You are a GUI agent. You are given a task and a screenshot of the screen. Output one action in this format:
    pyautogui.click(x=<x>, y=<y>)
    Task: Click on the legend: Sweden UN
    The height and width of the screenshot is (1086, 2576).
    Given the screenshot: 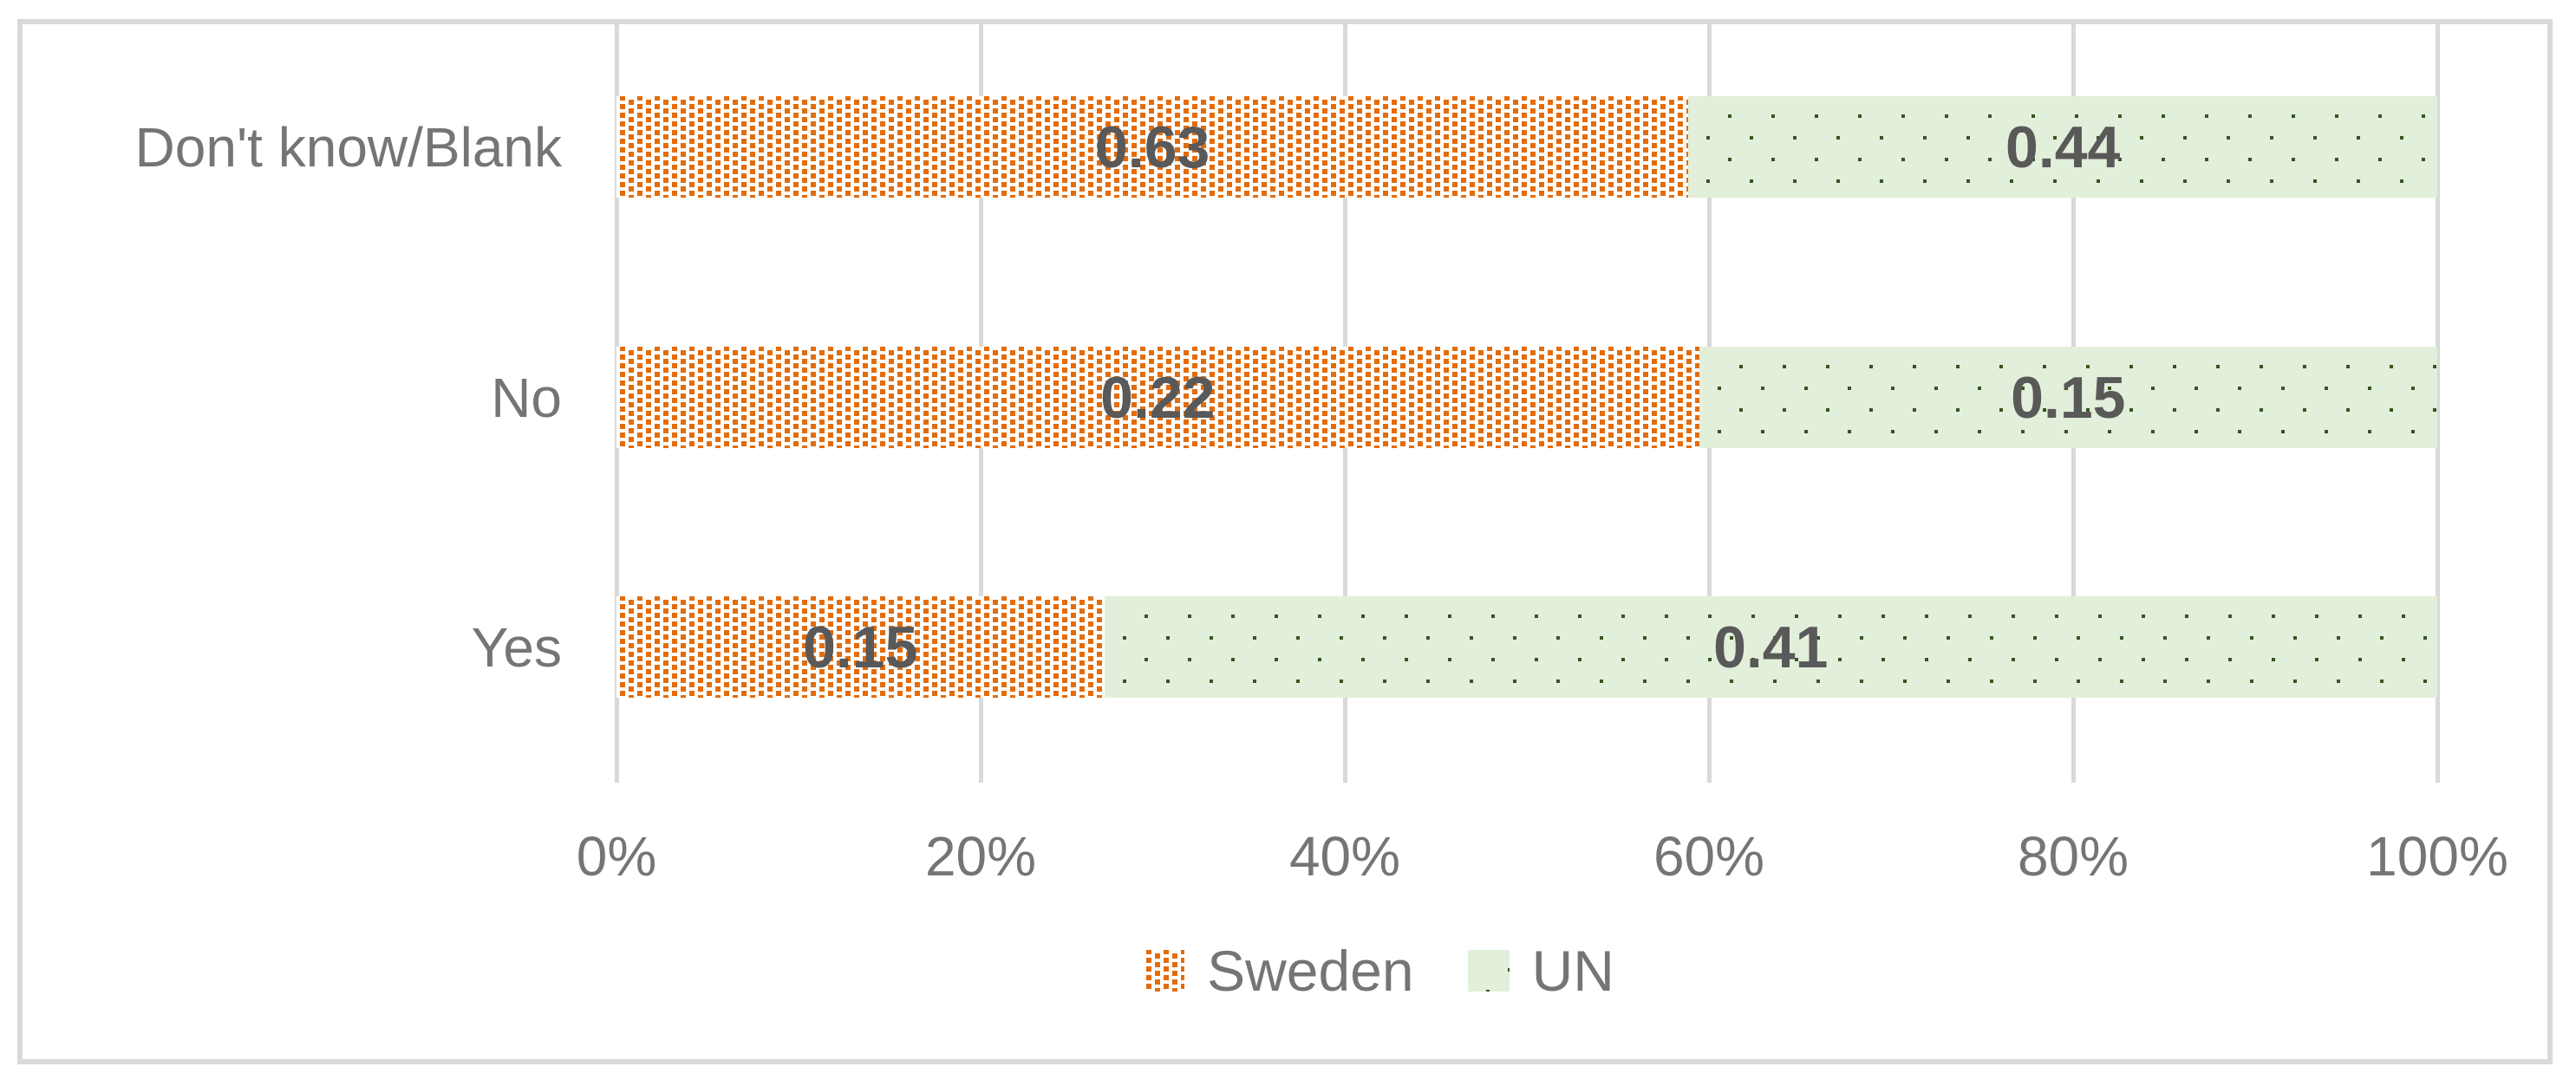 What is the action you would take?
    pyautogui.click(x=1346, y=971)
    